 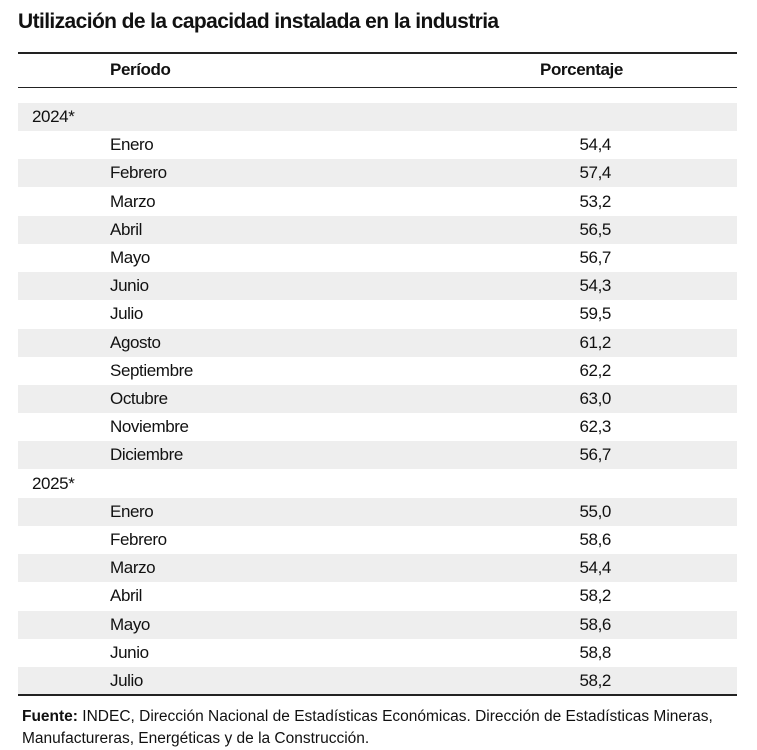 What do you see at coordinates (377, 173) in the screenshot?
I see `data-row: Febrero 57,4` at bounding box center [377, 173].